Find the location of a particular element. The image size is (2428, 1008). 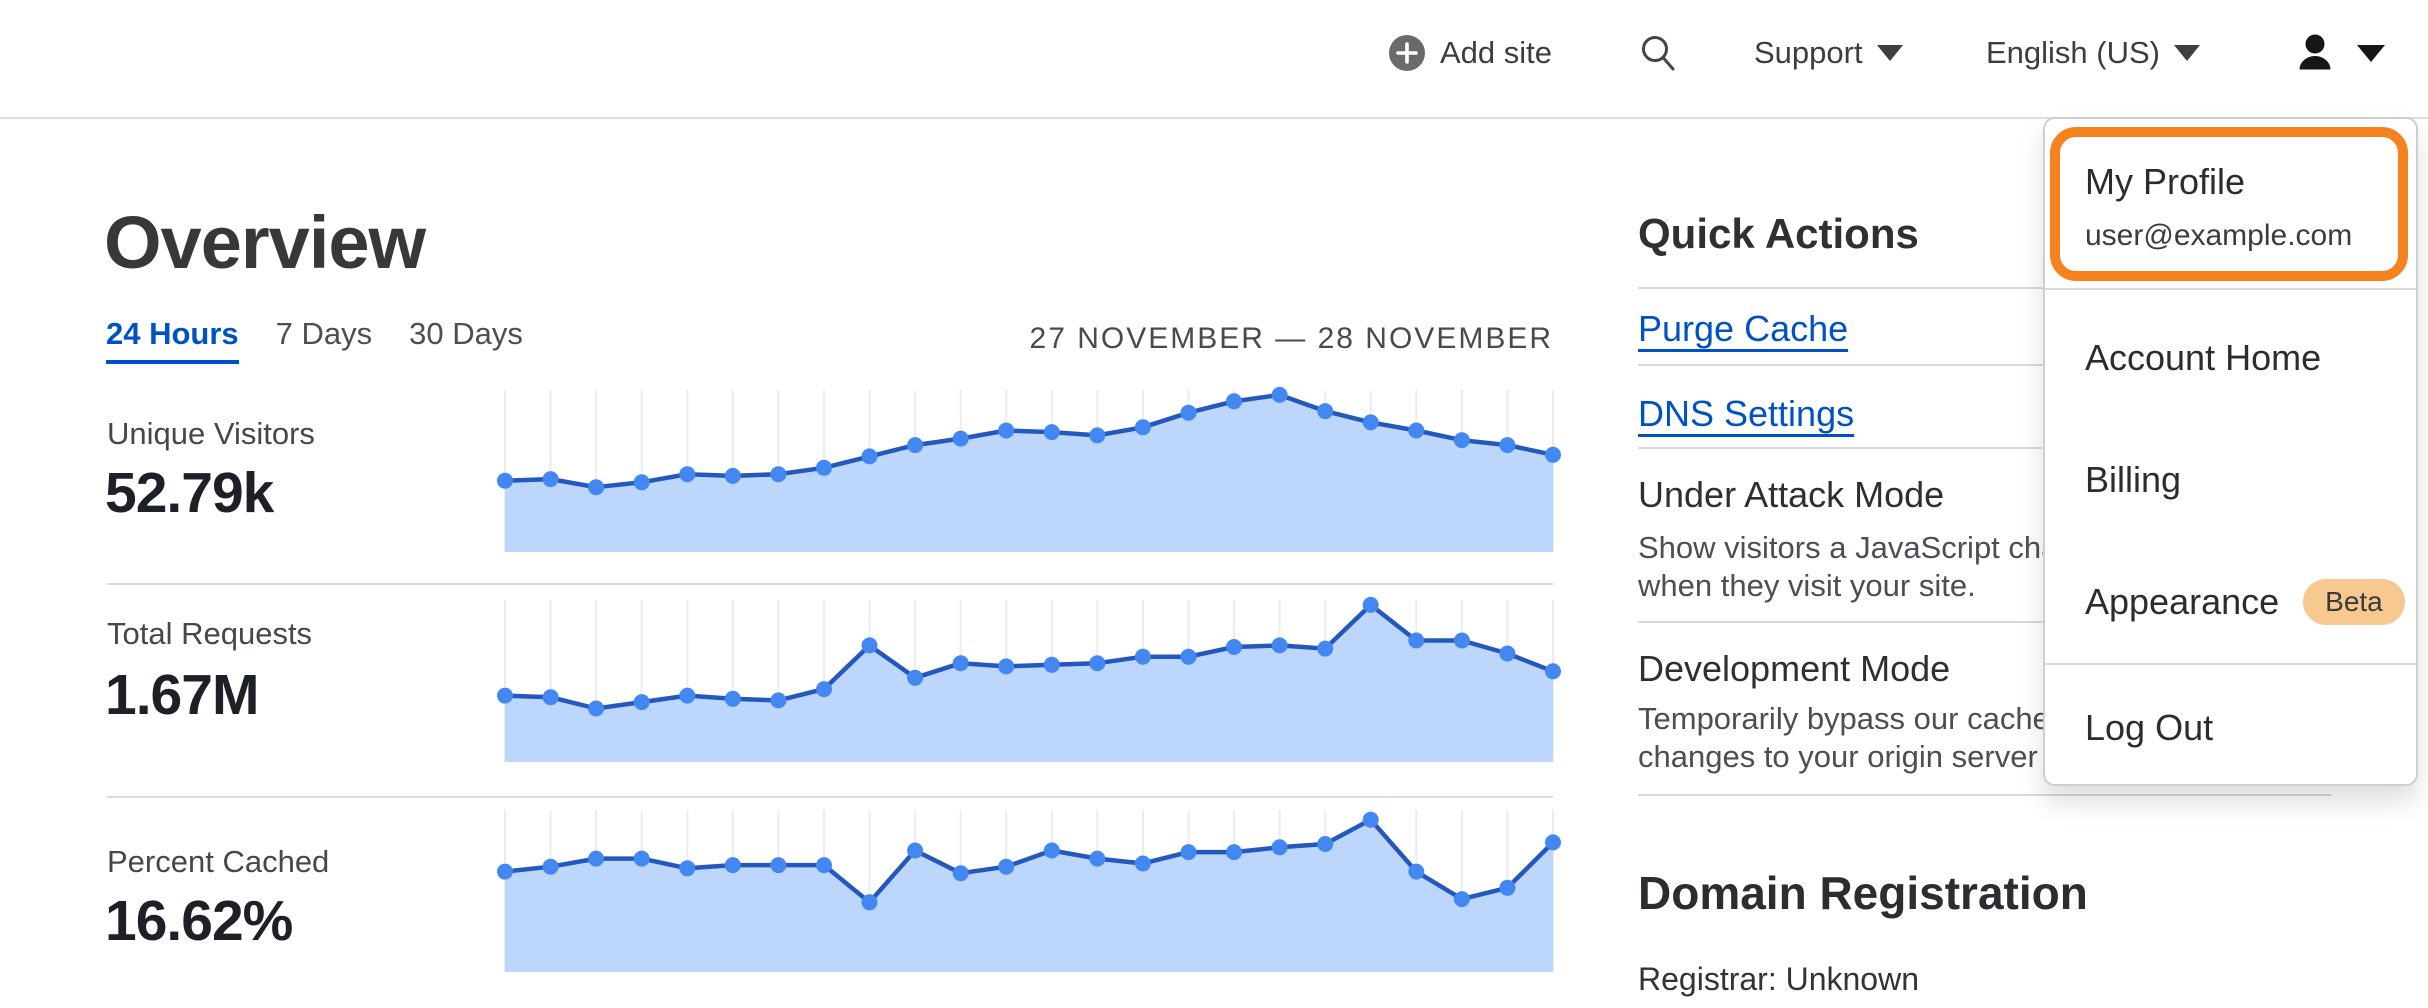

under-attack-mode-title: Under Attack Mode is located at coordinates (1791, 494).